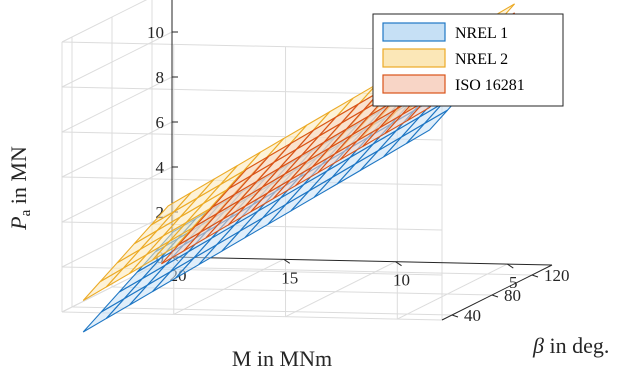 This screenshot has width=642, height=380. What do you see at coordinates (481, 59) in the screenshot?
I see `legend-label-nrel-2: NREL 2` at bounding box center [481, 59].